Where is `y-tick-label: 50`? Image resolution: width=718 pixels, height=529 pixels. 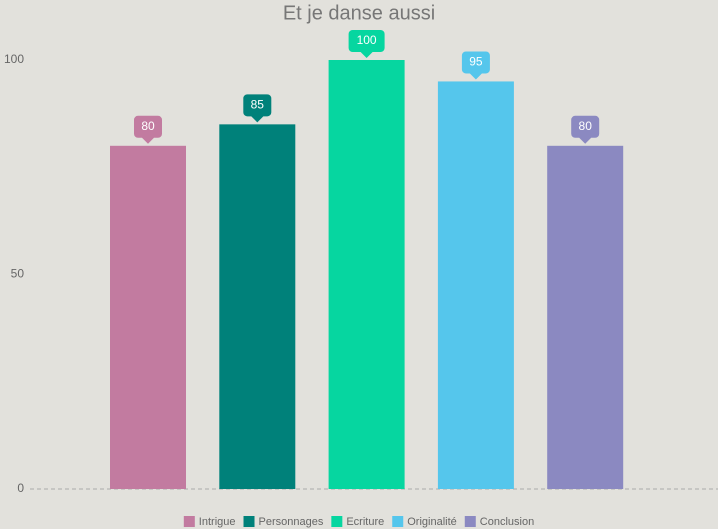
y-tick-label: 50 is located at coordinates (18, 274).